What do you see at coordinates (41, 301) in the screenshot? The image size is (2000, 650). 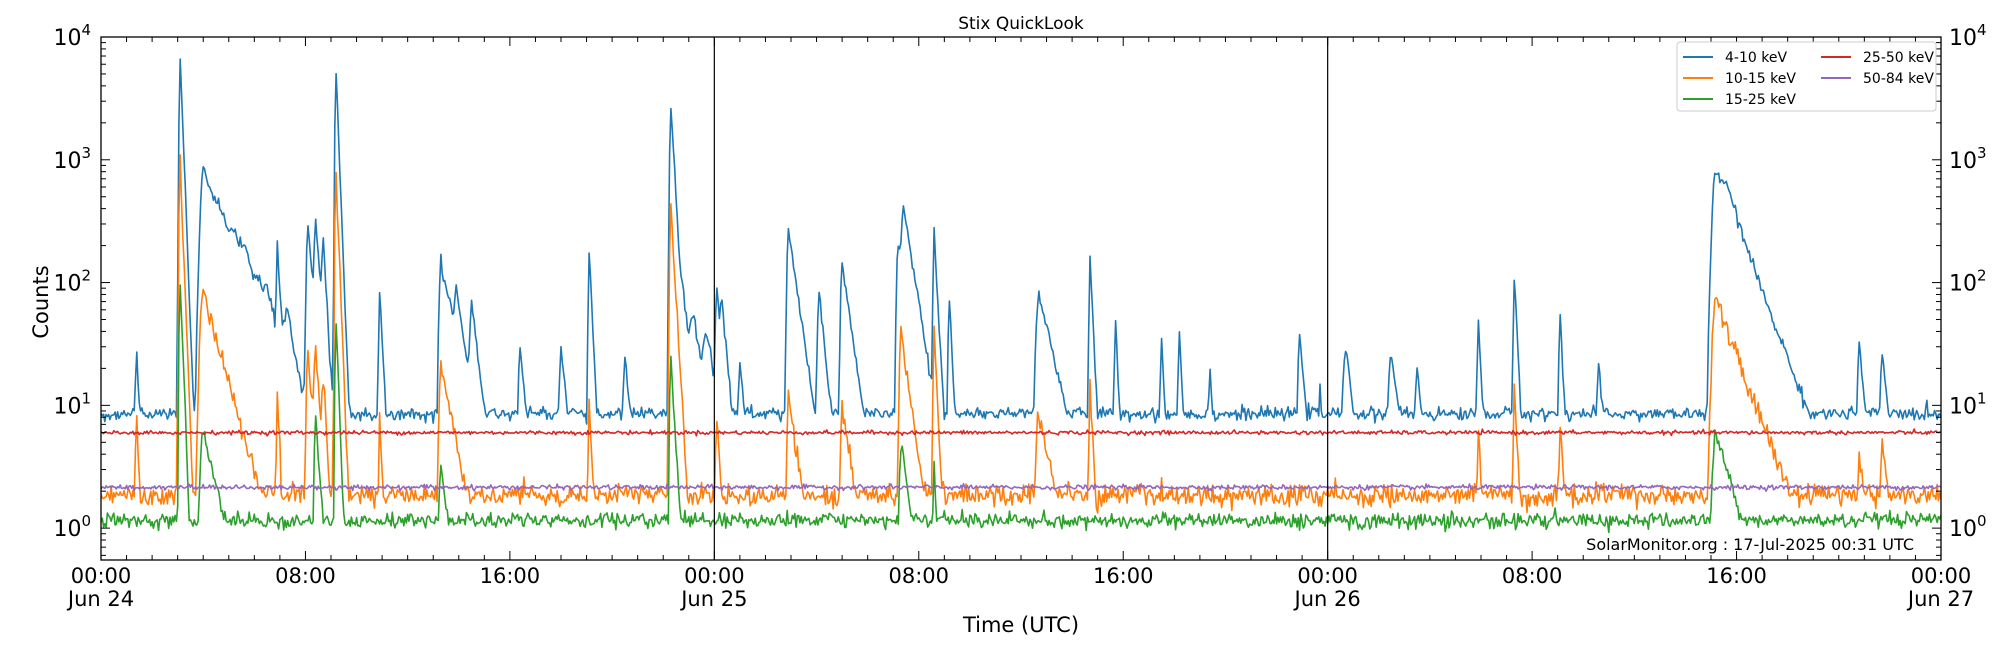 I see `y-axis-label: Counts` at bounding box center [41, 301].